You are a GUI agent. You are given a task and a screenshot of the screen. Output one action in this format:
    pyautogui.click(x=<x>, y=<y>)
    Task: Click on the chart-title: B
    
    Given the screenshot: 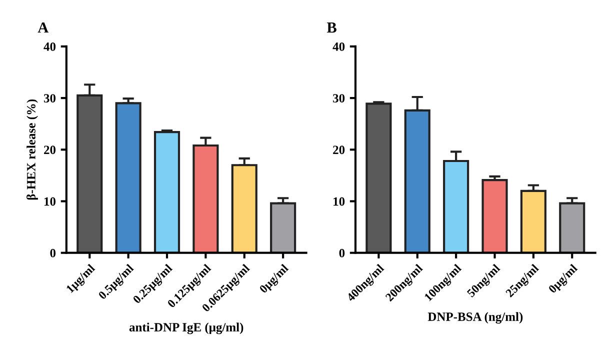 What is the action you would take?
    pyautogui.click(x=331, y=27)
    